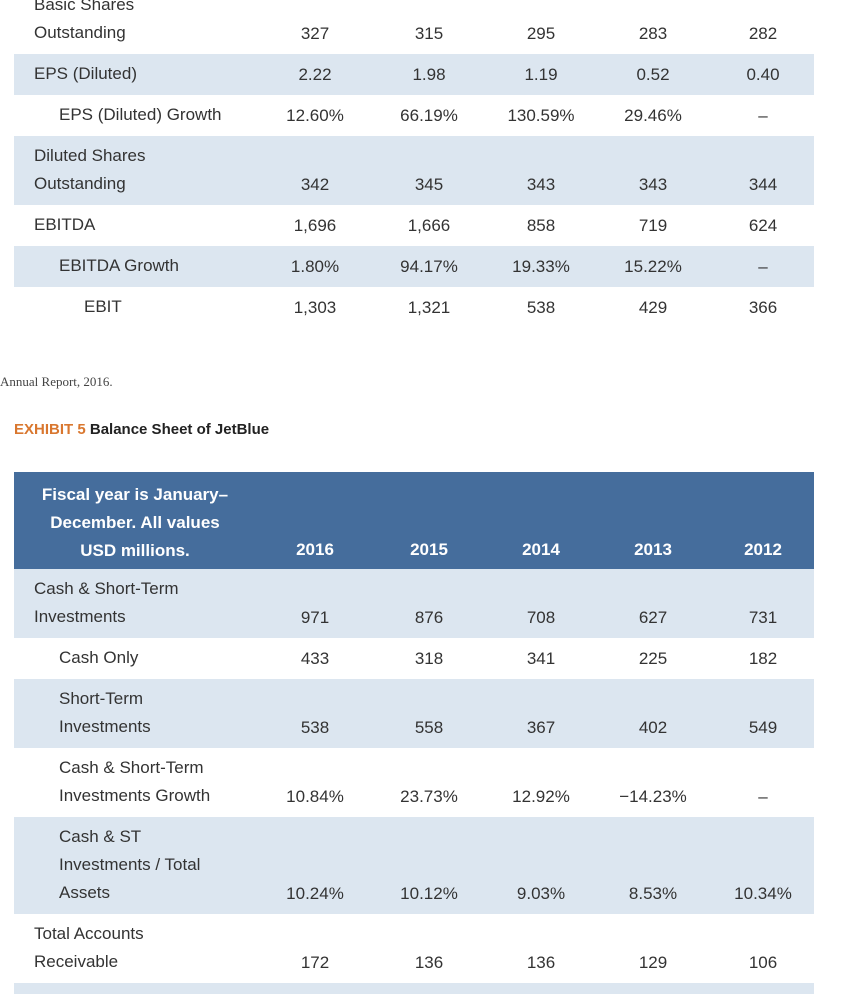 This screenshot has height=994, width=861. I want to click on cell-value: 1.80%, so click(315, 266).